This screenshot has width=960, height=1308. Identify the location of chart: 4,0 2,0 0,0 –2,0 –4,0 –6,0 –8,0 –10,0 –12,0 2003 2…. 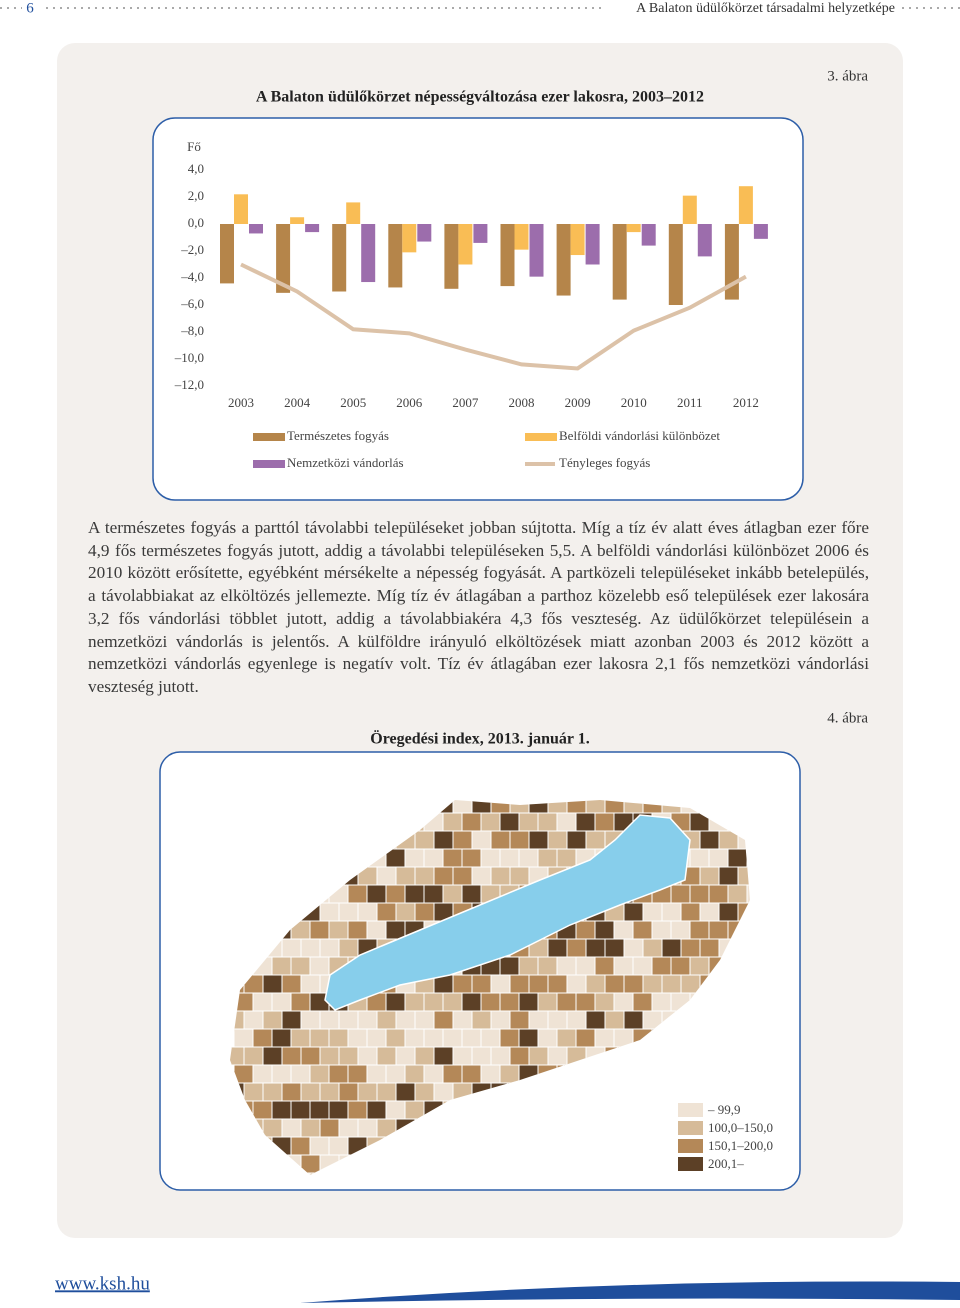
(471, 315).